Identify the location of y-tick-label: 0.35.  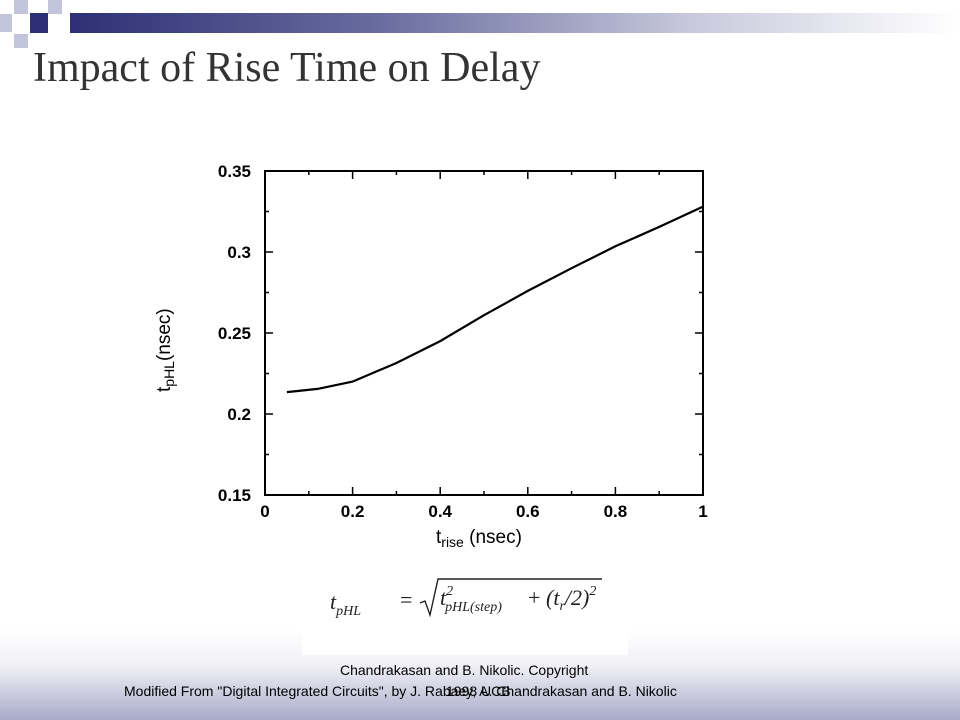
(234, 171).